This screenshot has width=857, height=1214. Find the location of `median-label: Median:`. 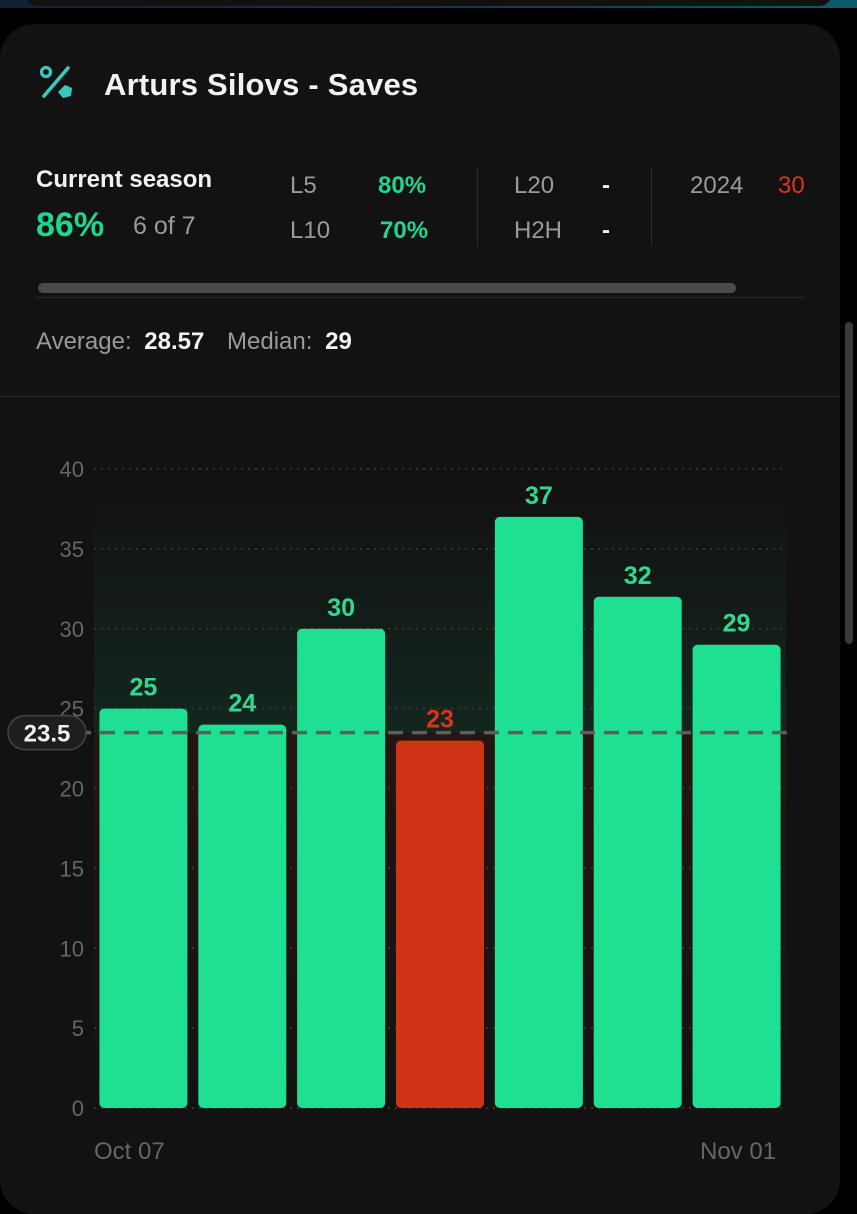

median-label: Median: is located at coordinates (270, 341).